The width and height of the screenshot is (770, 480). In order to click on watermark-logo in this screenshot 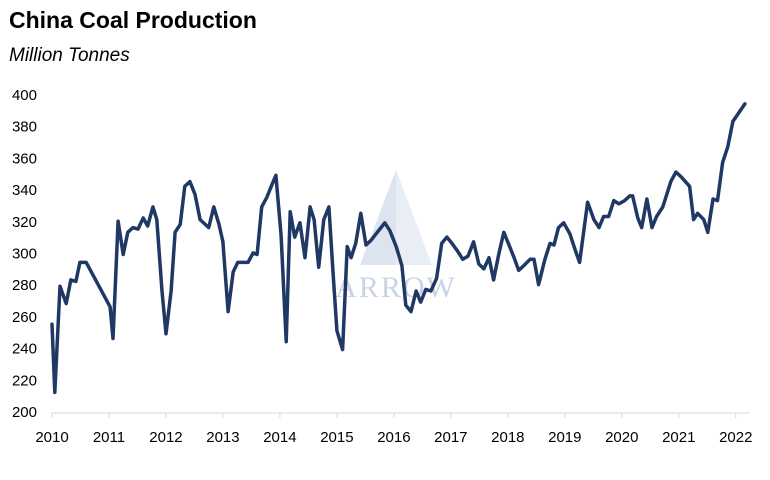, I will do `click(396, 217)`.